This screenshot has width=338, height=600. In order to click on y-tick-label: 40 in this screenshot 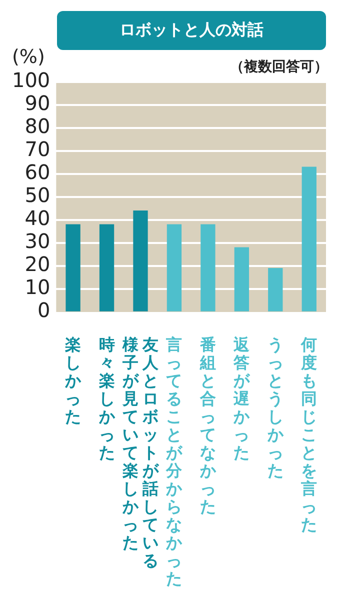, I will do `click(37, 218)`.